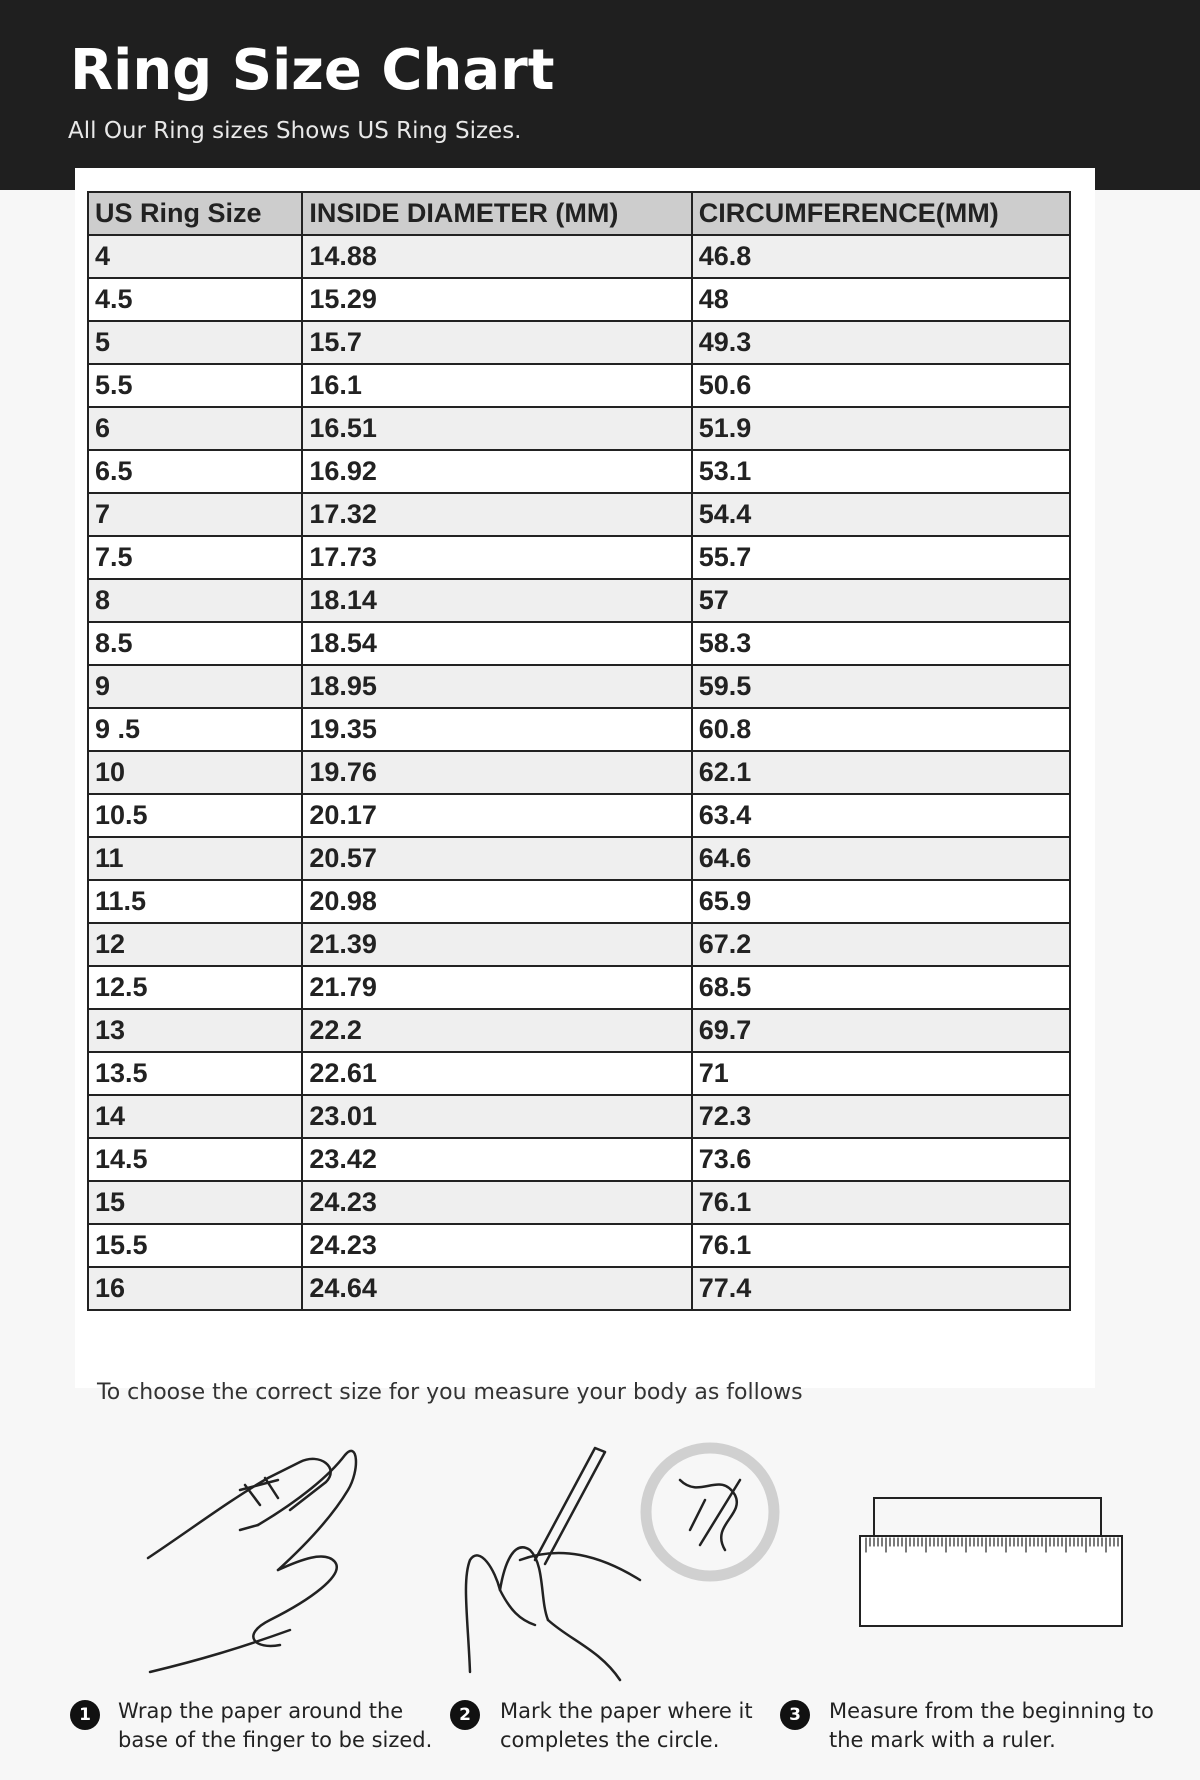 This screenshot has height=1780, width=1200. Describe the element at coordinates (252, 1561) in the screenshot. I see `hand-wrap` at that location.